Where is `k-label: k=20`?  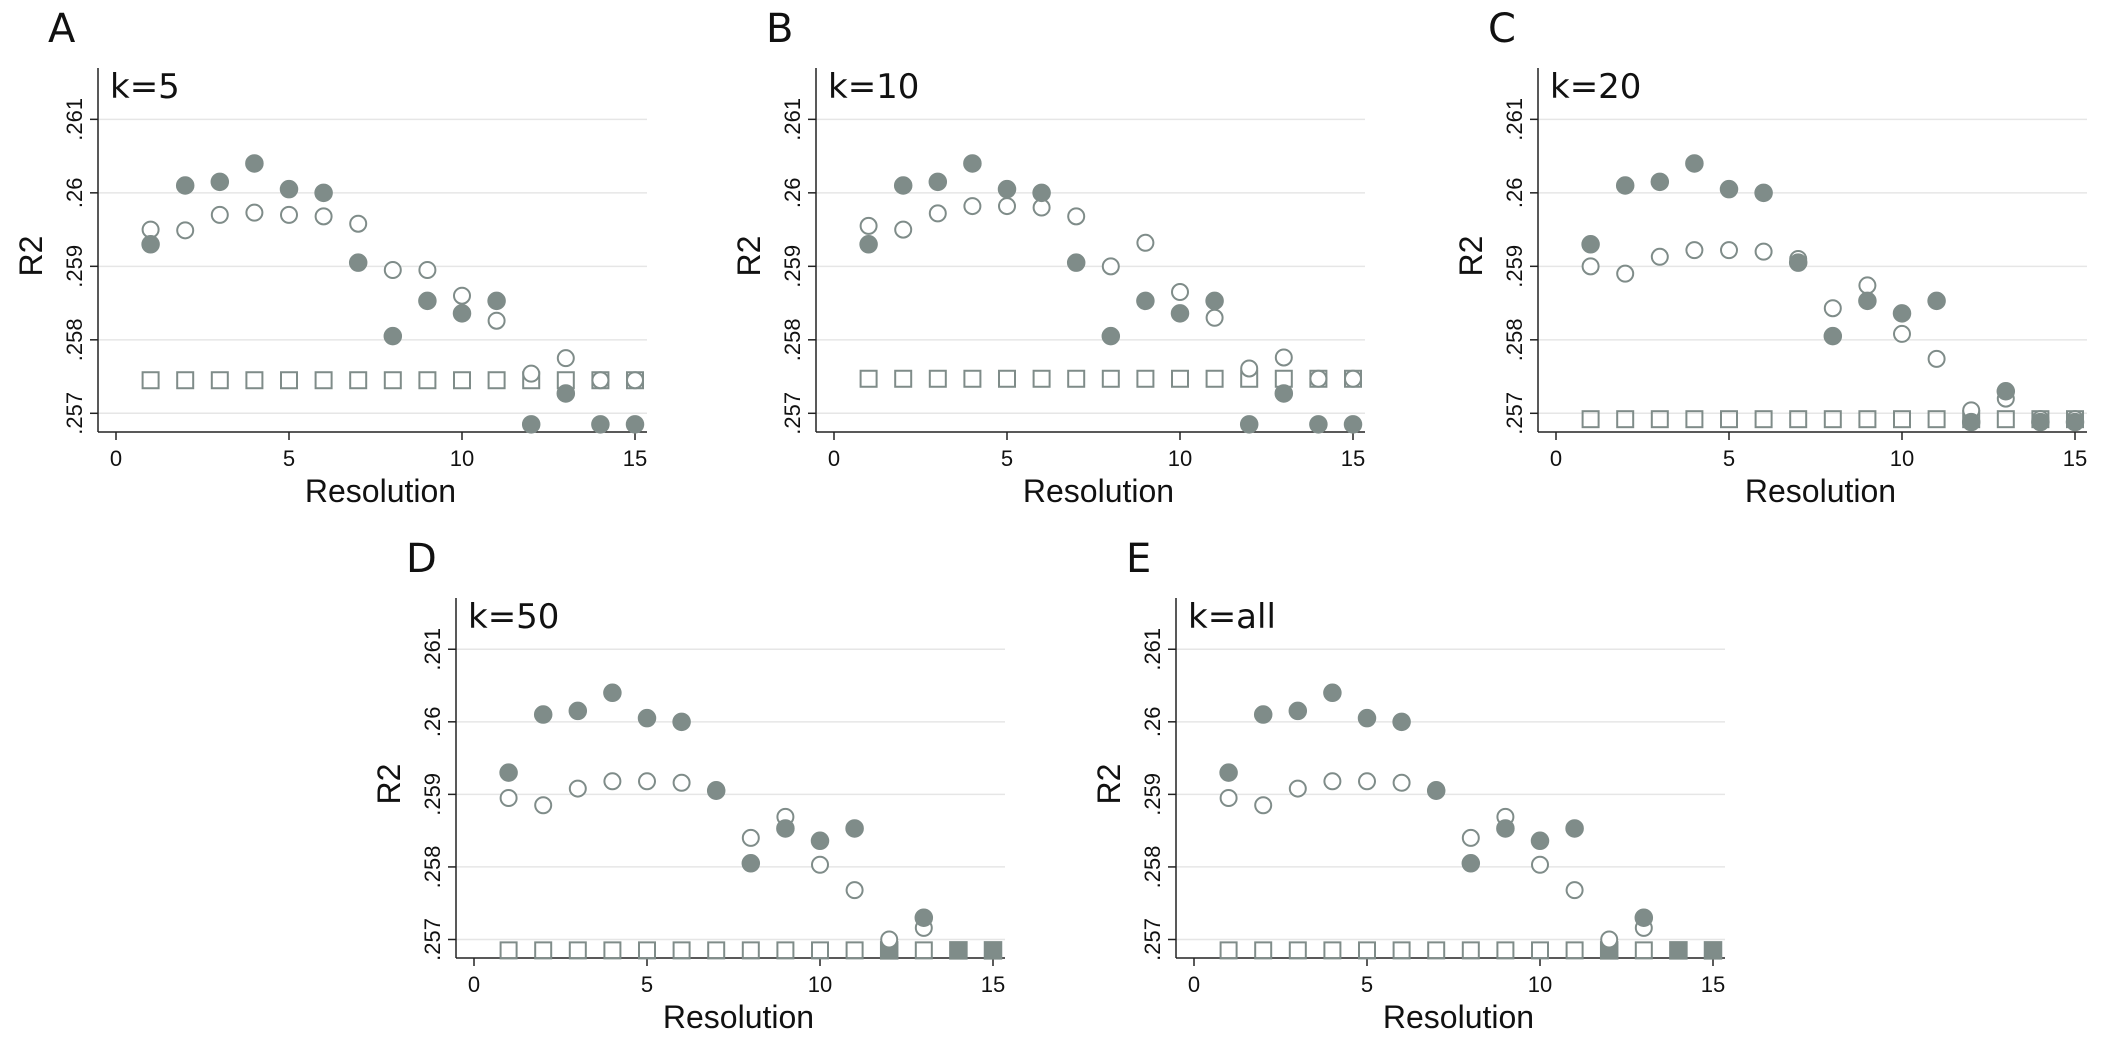
k-label: k=20 is located at coordinates (1595, 87).